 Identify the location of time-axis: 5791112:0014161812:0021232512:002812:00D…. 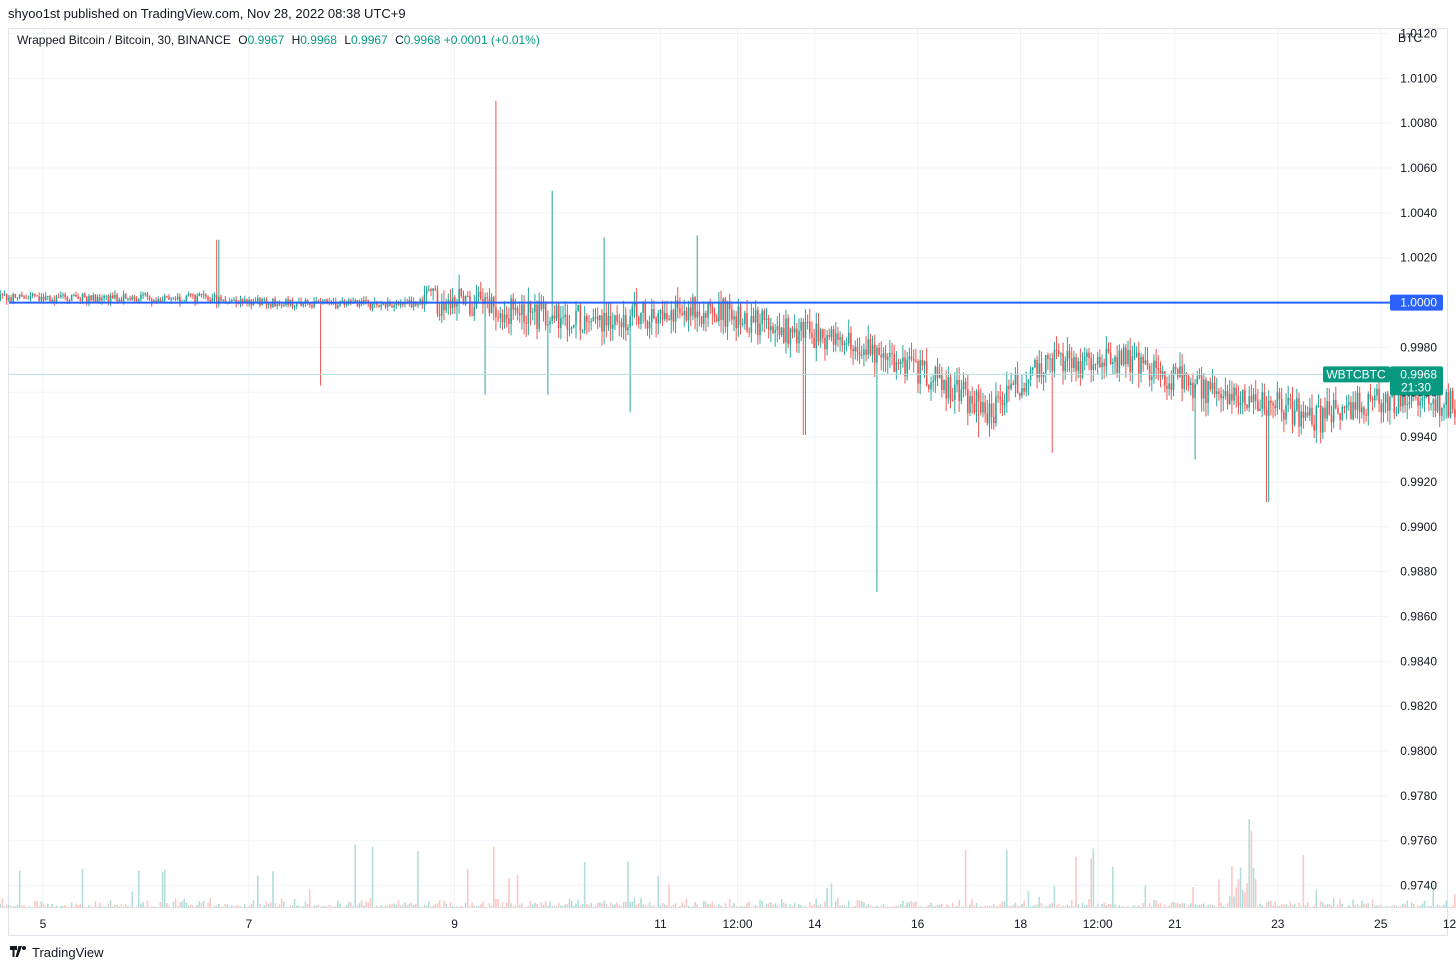
(748, 924).